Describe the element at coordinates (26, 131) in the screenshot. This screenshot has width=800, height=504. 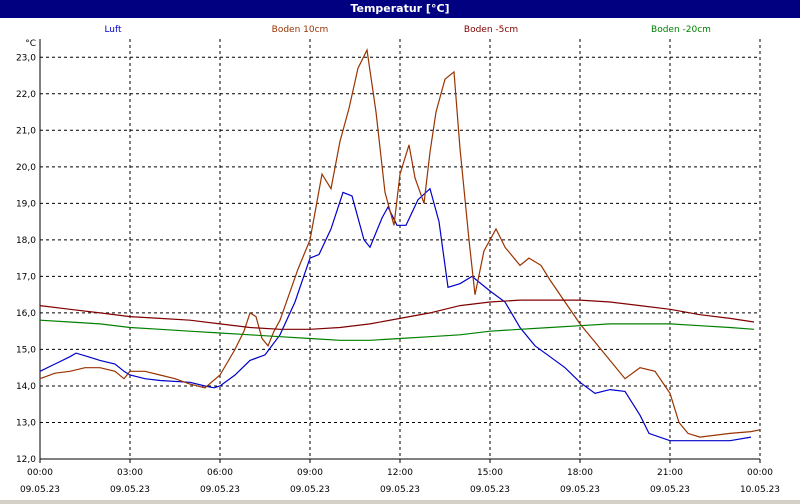
I see `y-tick-label: 21,0` at that location.